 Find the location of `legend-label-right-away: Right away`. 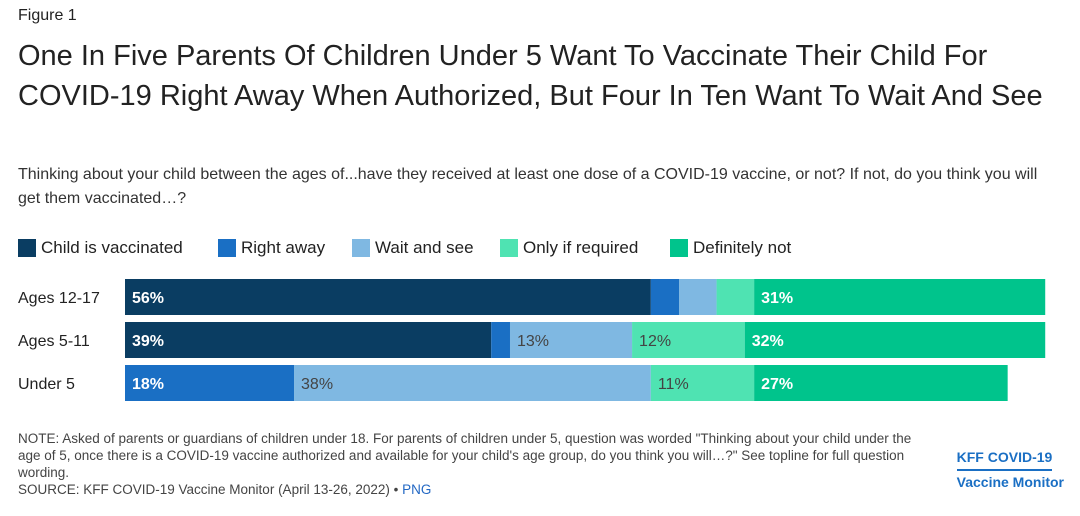

legend-label-right-away: Right away is located at coordinates (283, 247).